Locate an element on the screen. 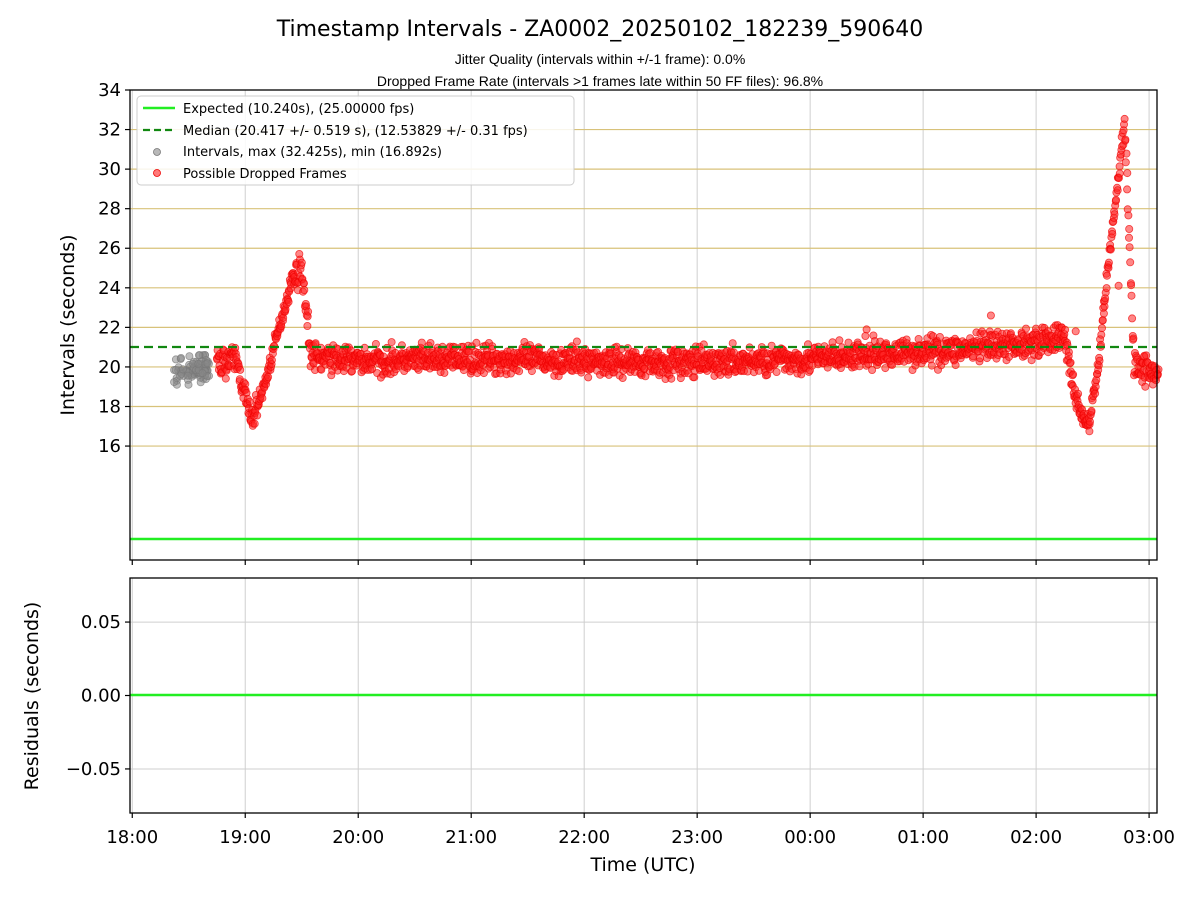  x-tick-label: 19:00 is located at coordinates (245, 837).